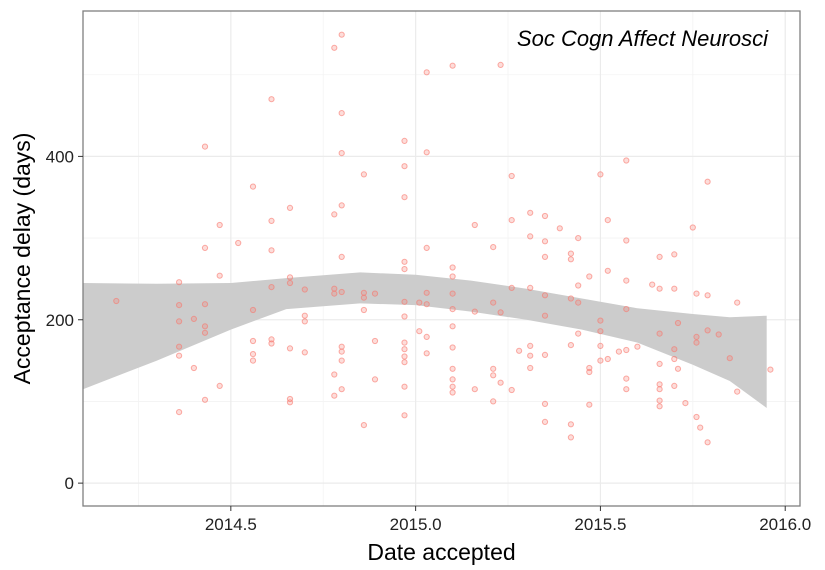 The width and height of the screenshot is (825, 570). What do you see at coordinates (60, 320) in the screenshot?
I see `y-tick-label: 200` at bounding box center [60, 320].